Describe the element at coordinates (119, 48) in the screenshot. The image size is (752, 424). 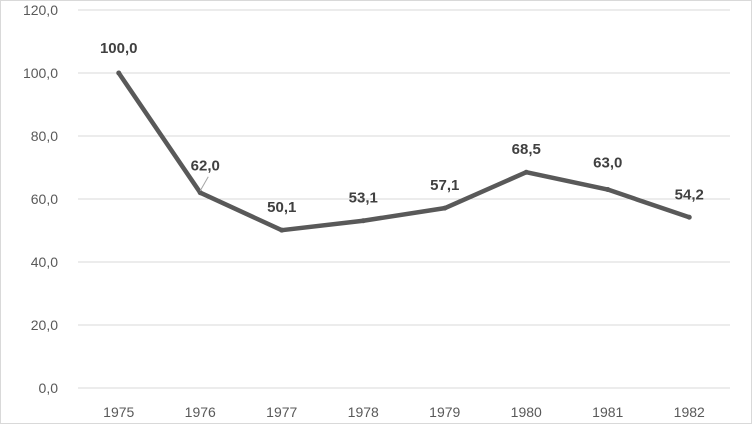
I see `data-label: 100,0` at that location.